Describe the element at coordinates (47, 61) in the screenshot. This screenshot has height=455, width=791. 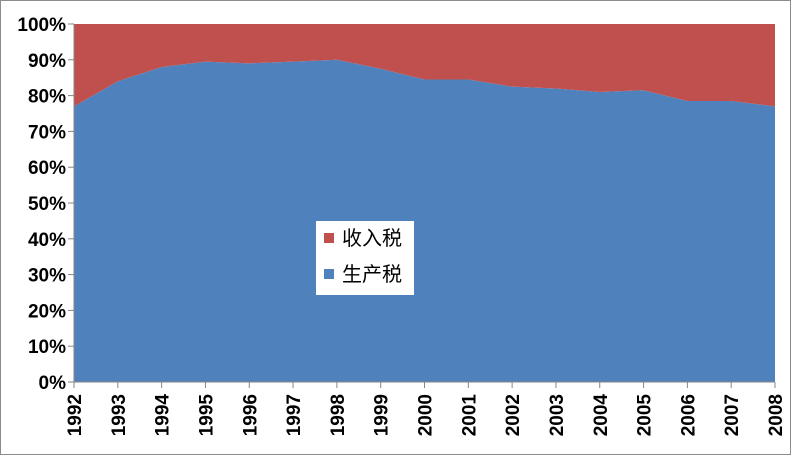
I see `y-tick-label: 90%` at that location.